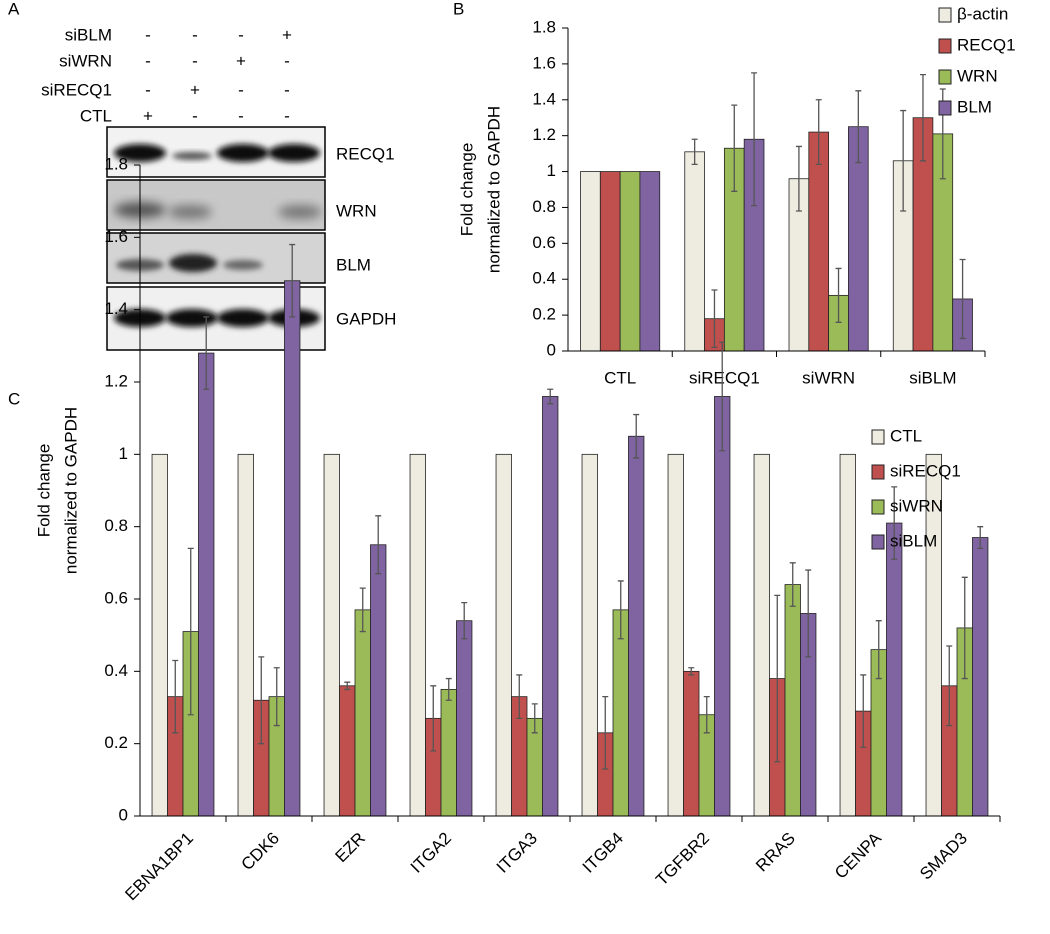 The height and width of the screenshot is (934, 1050). What do you see at coordinates (551, 349) in the screenshot?
I see `y-tick-label: 0` at bounding box center [551, 349].